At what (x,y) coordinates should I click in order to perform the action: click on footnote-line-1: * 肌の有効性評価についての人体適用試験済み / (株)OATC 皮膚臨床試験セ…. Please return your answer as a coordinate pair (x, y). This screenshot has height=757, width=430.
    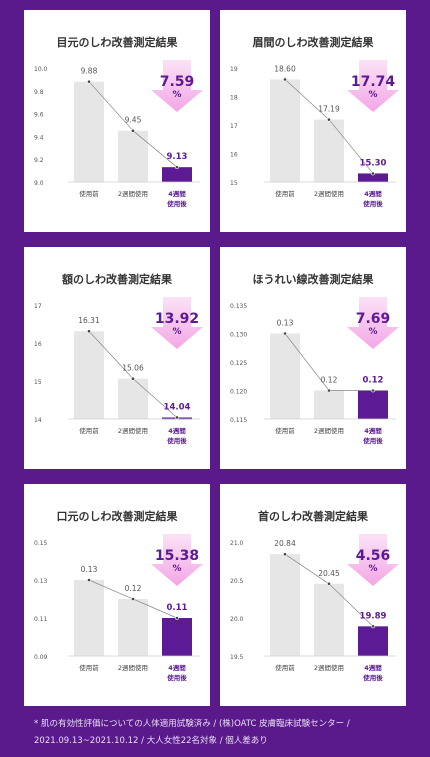
    Looking at the image, I should click on (192, 724).